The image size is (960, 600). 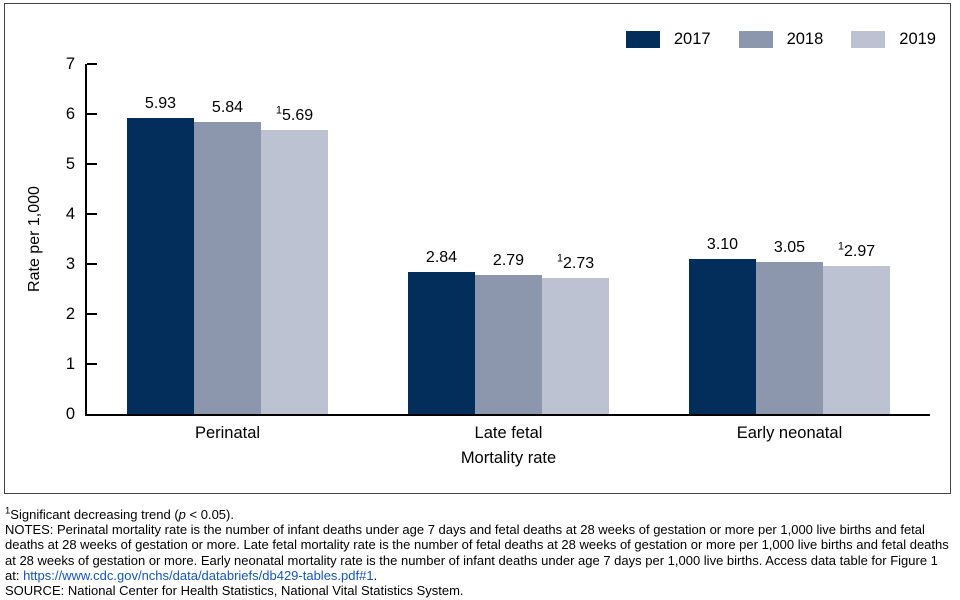 I want to click on footnote-text: Significant decreasing trend (, so click(x=94, y=514).